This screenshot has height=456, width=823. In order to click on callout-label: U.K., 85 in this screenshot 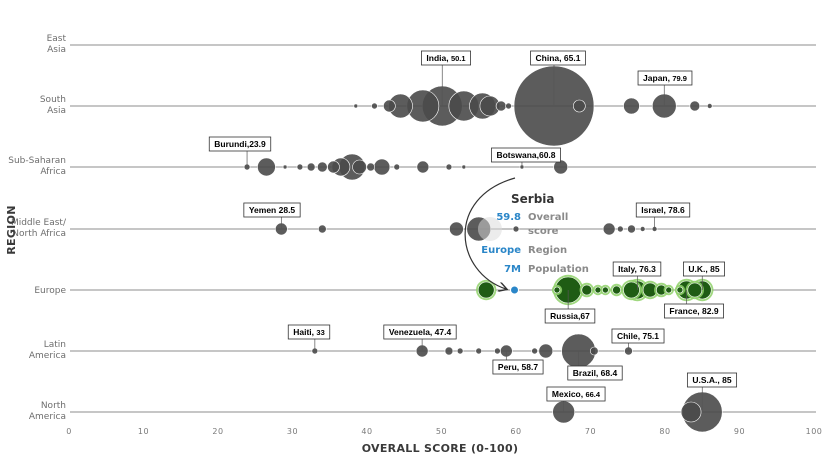, I will do `click(703, 269)`.